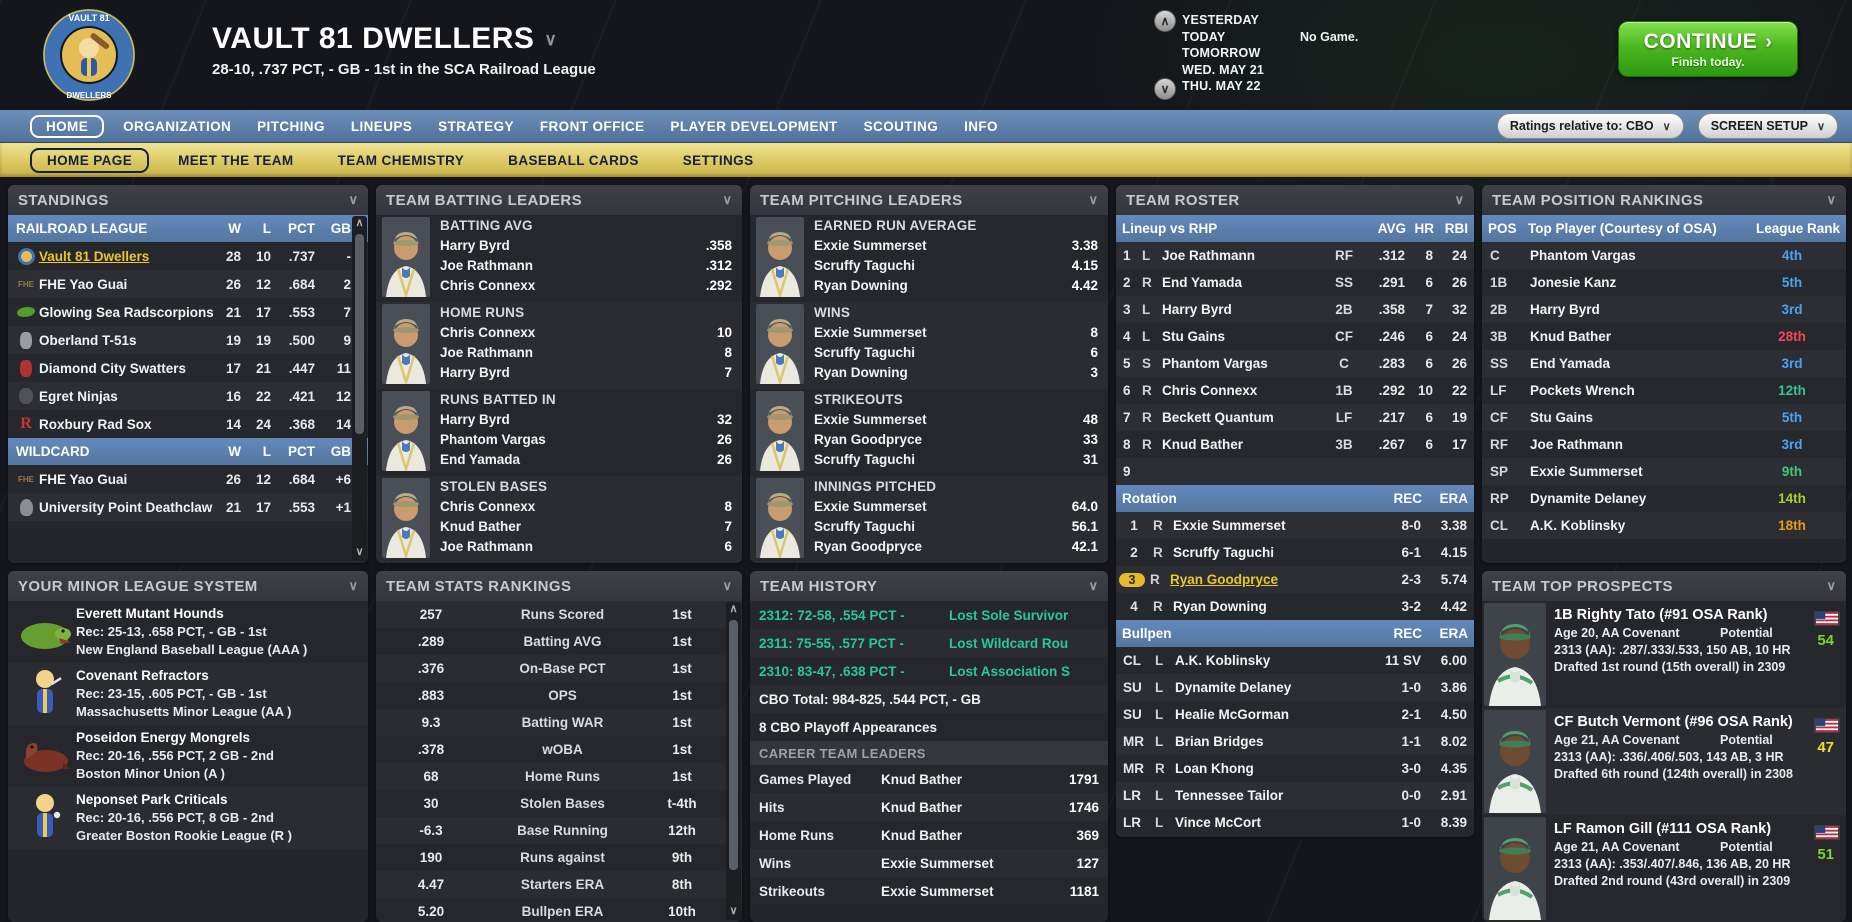  What do you see at coordinates (1664, 390) in the screenshot?
I see `position-ranking-row: LF Pockets Wrench 12th` at bounding box center [1664, 390].